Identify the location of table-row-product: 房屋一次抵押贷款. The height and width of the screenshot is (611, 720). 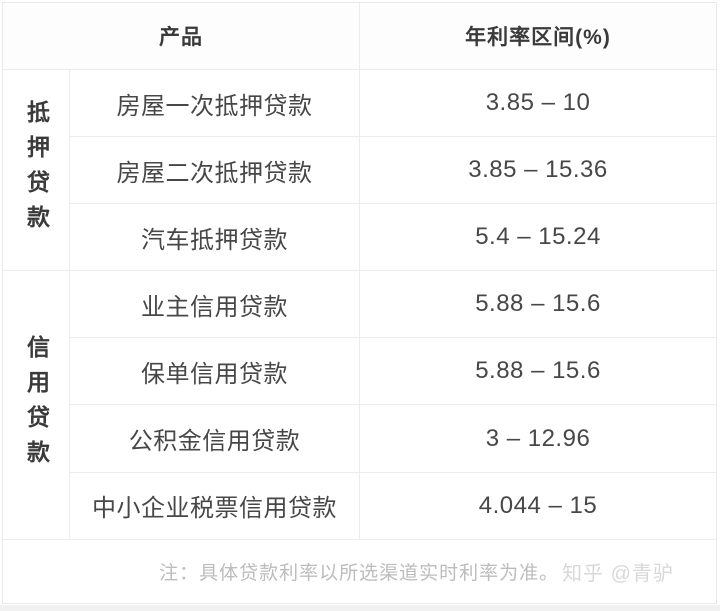
(215, 104).